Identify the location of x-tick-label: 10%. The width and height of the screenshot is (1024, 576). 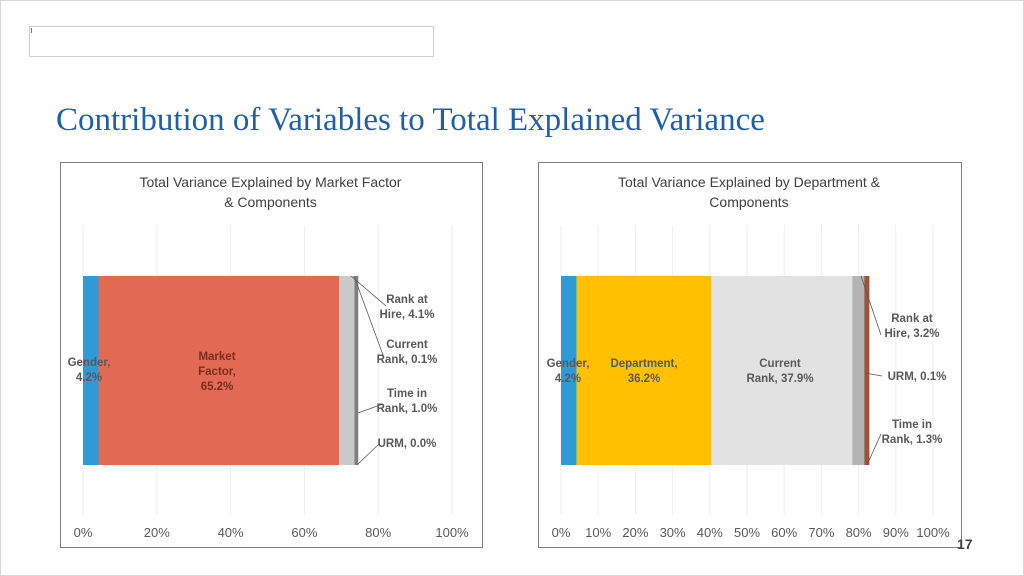
(598, 532).